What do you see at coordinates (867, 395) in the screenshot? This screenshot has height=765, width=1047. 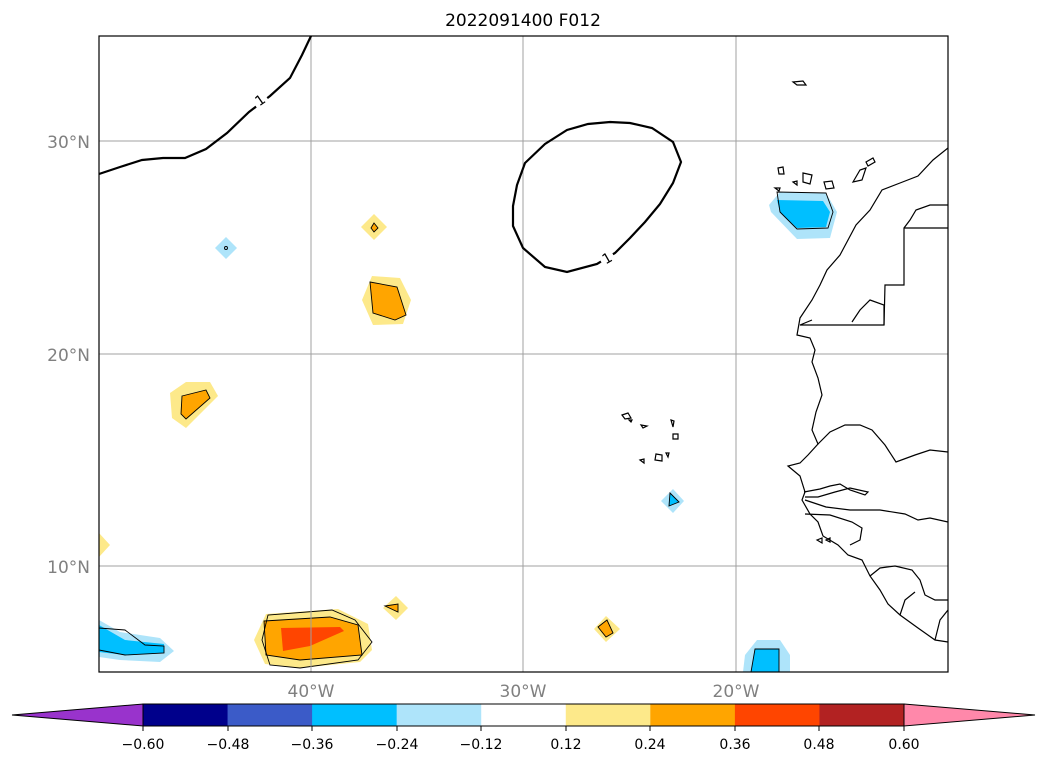 I see `coastline-africa` at bounding box center [867, 395].